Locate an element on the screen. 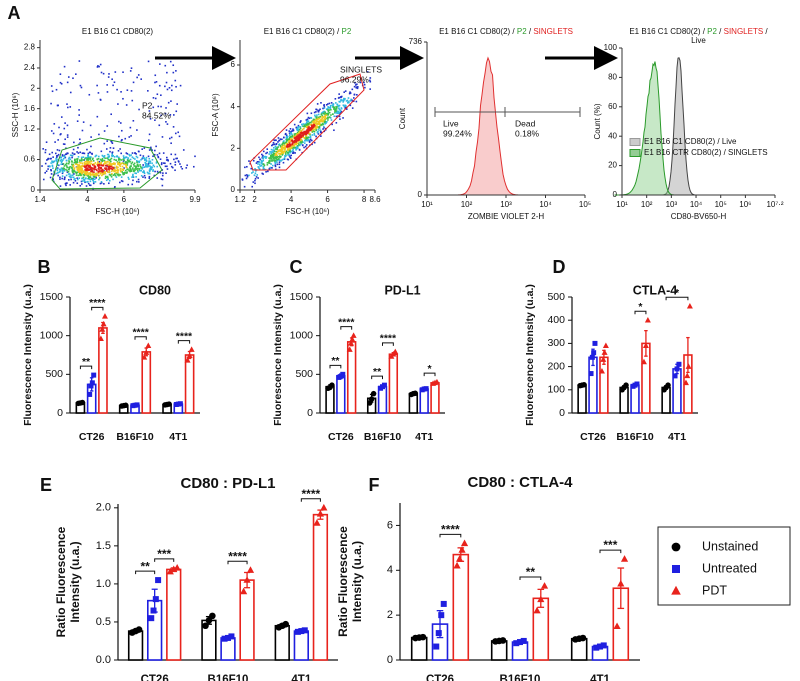 This screenshot has height=681, width=800. bar is located at coordinates (604, 385).